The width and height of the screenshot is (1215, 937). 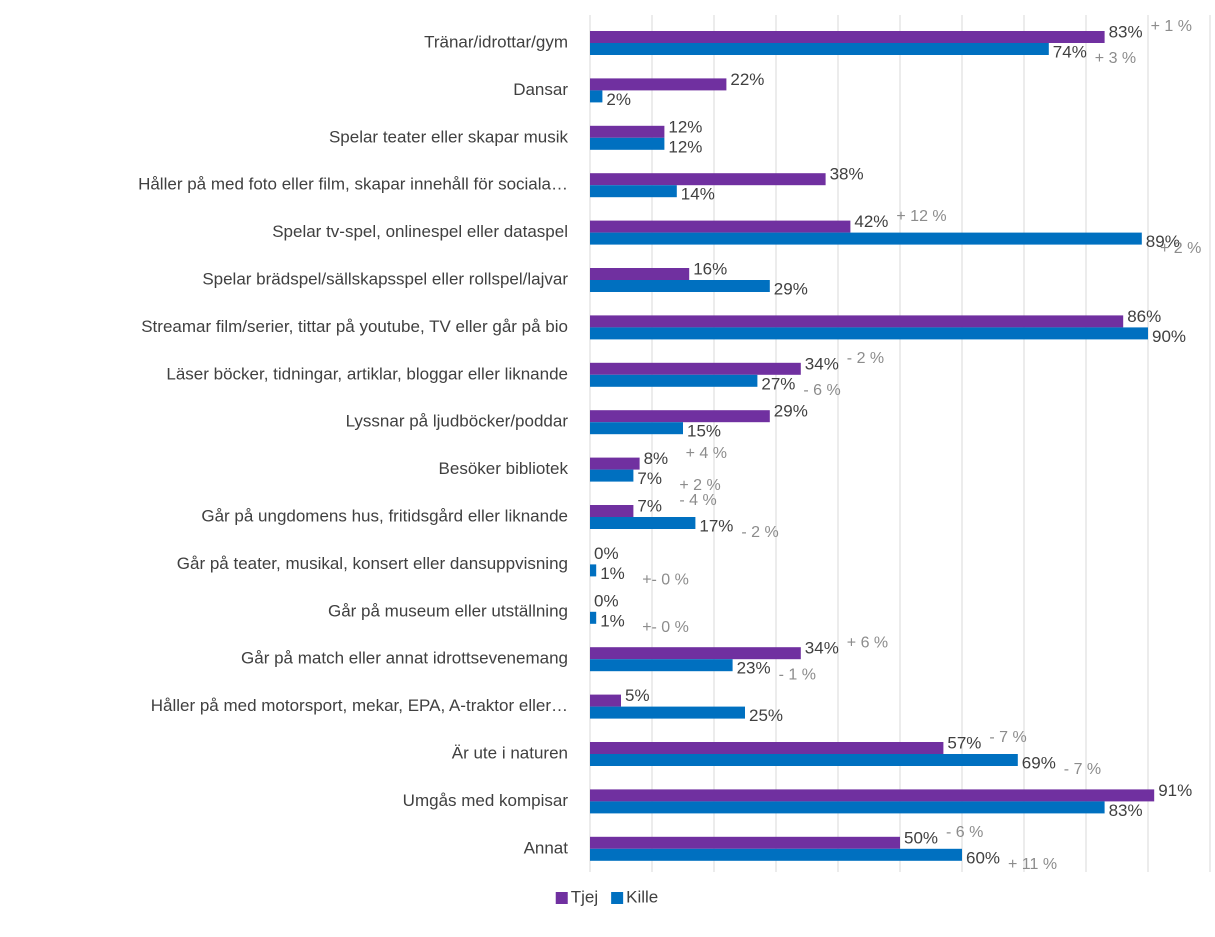 What do you see at coordinates (1175, 790) in the screenshot?
I see `value-label: 91%` at bounding box center [1175, 790].